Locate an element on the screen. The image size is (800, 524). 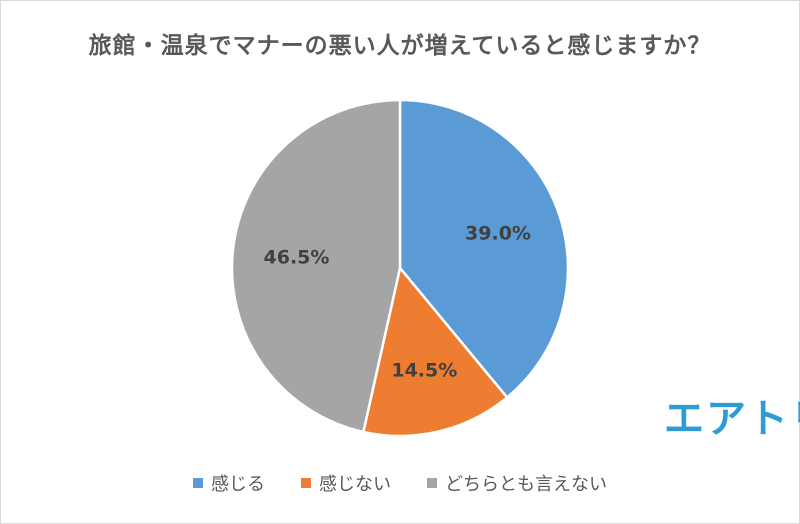
slice-value-label: 39.0% is located at coordinates (498, 234).